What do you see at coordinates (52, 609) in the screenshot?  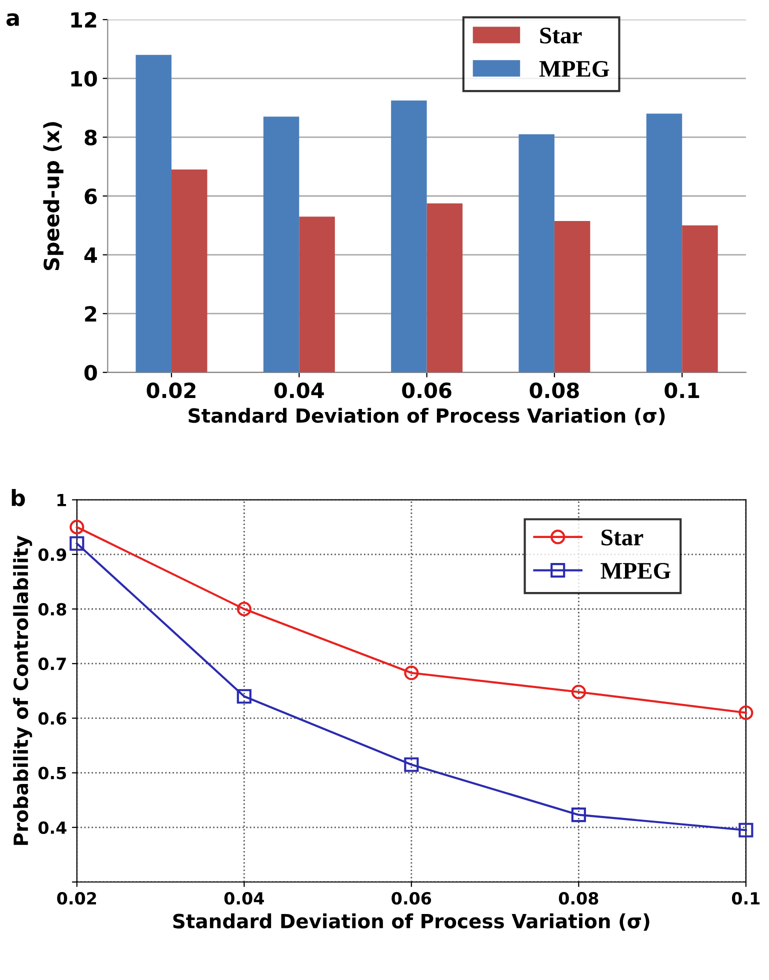 I see `y-tick-label: 0.8` at bounding box center [52, 609].